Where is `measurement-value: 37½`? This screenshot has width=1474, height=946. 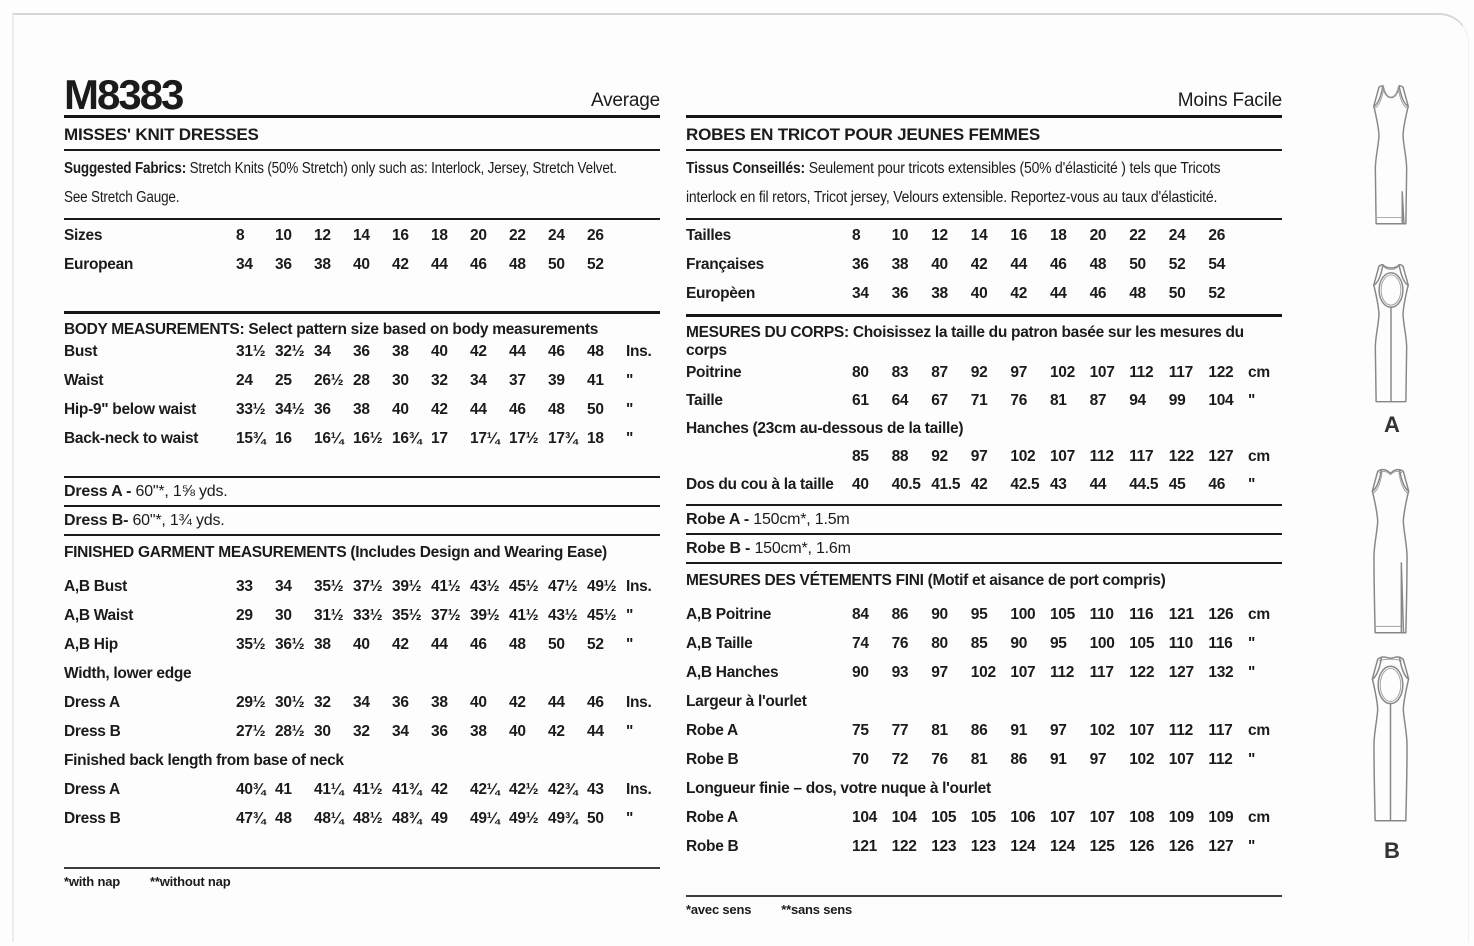
measurement-value: 37½ is located at coordinates (368, 586).